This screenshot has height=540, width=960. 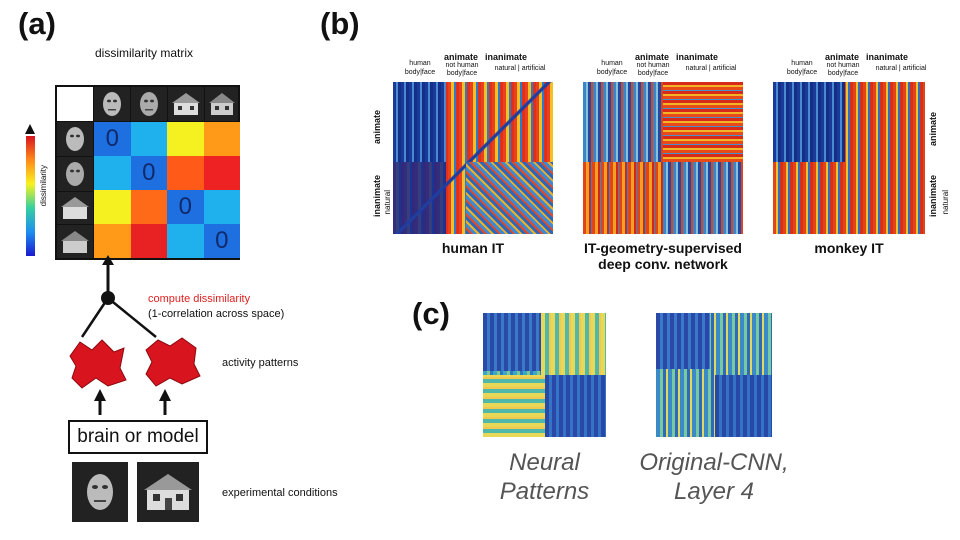 I want to click on colorbar-label: dissimilarity, so click(x=43, y=186).